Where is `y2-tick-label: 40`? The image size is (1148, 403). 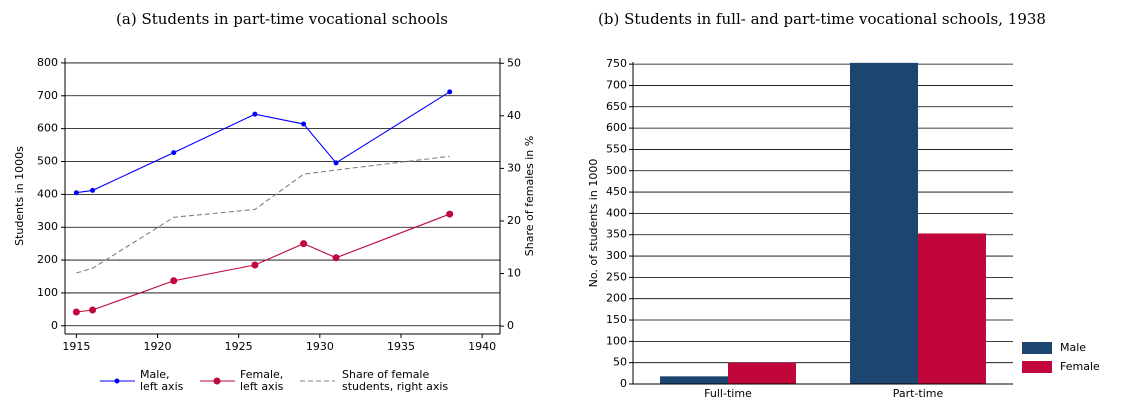
y2-tick-label: 40 is located at coordinates (514, 115).